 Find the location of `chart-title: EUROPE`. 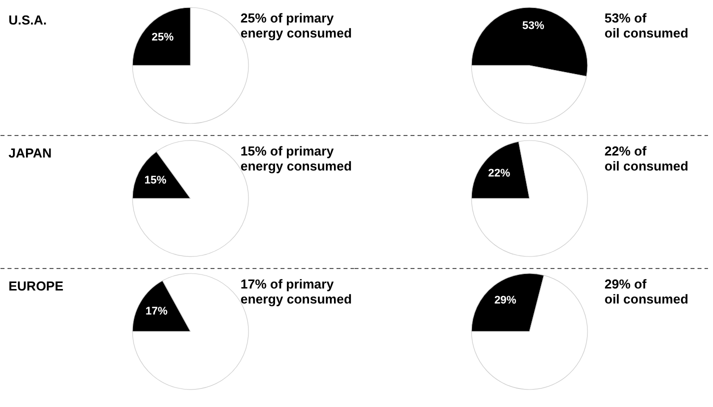

chart-title: EUROPE is located at coordinates (36, 286).